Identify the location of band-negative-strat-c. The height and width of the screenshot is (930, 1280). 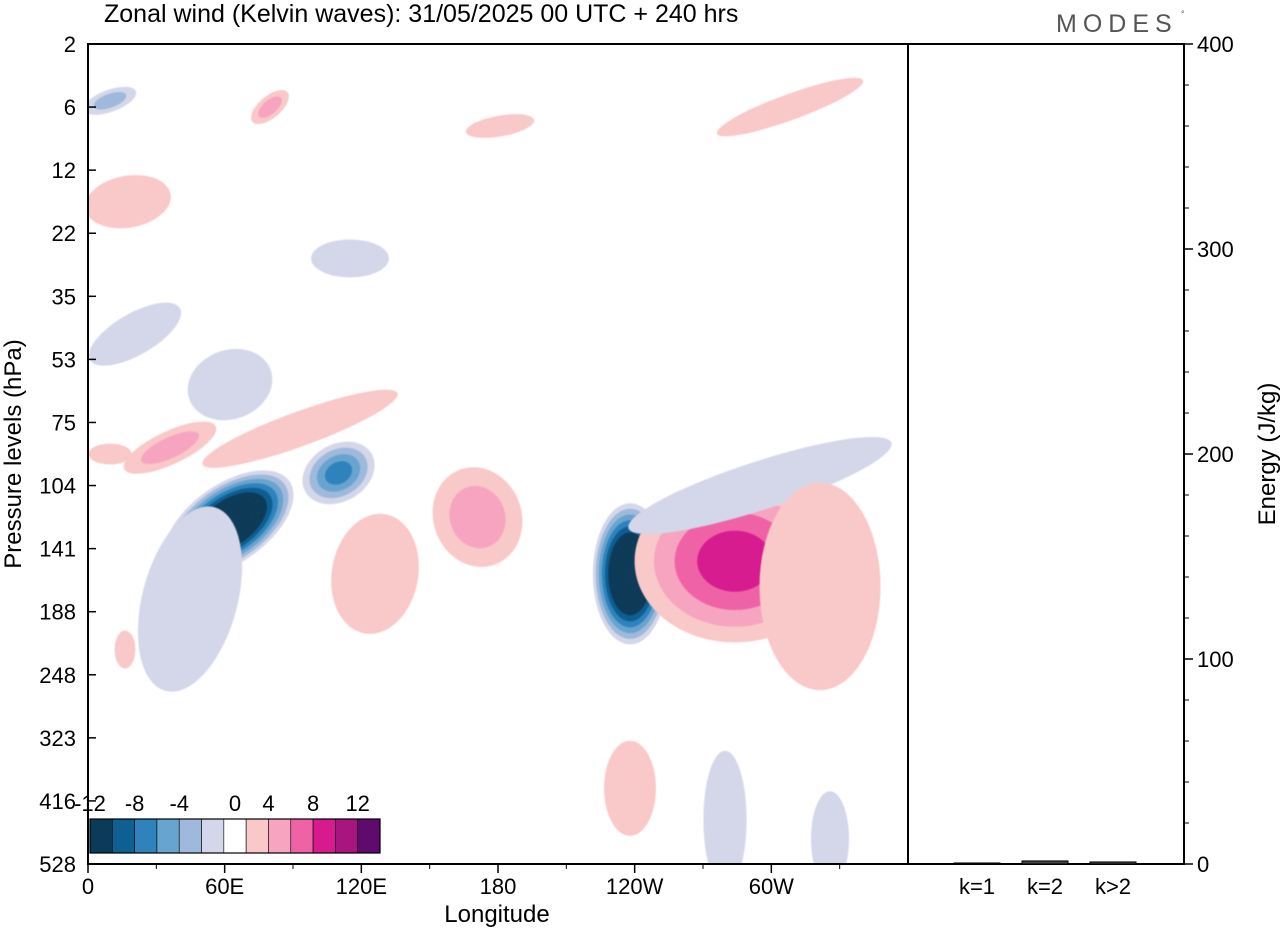
(350, 258).